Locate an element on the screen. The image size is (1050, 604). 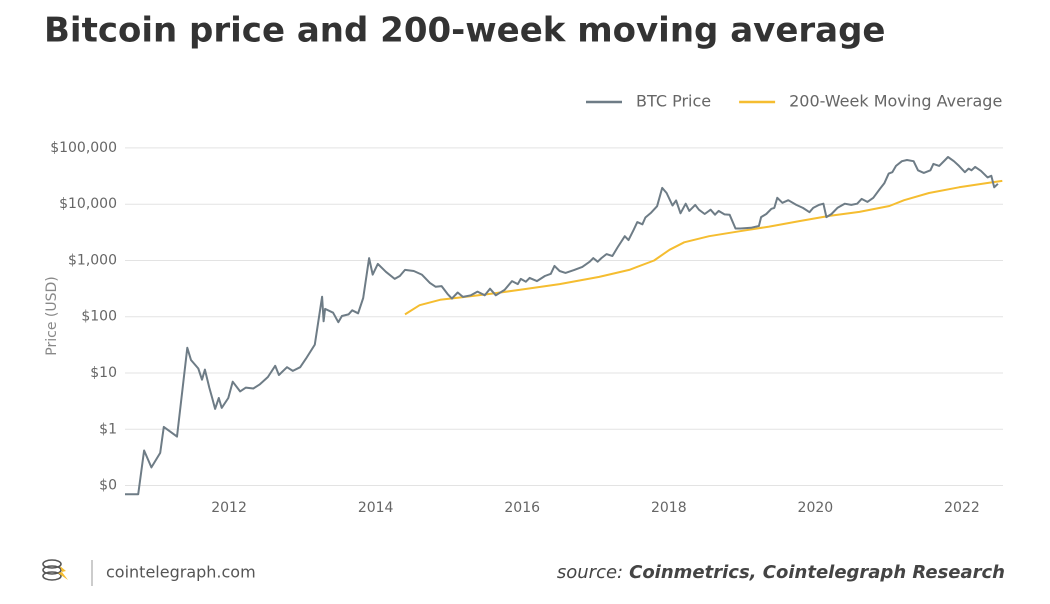
y-tick-label: $100,000 is located at coordinates (83, 148).